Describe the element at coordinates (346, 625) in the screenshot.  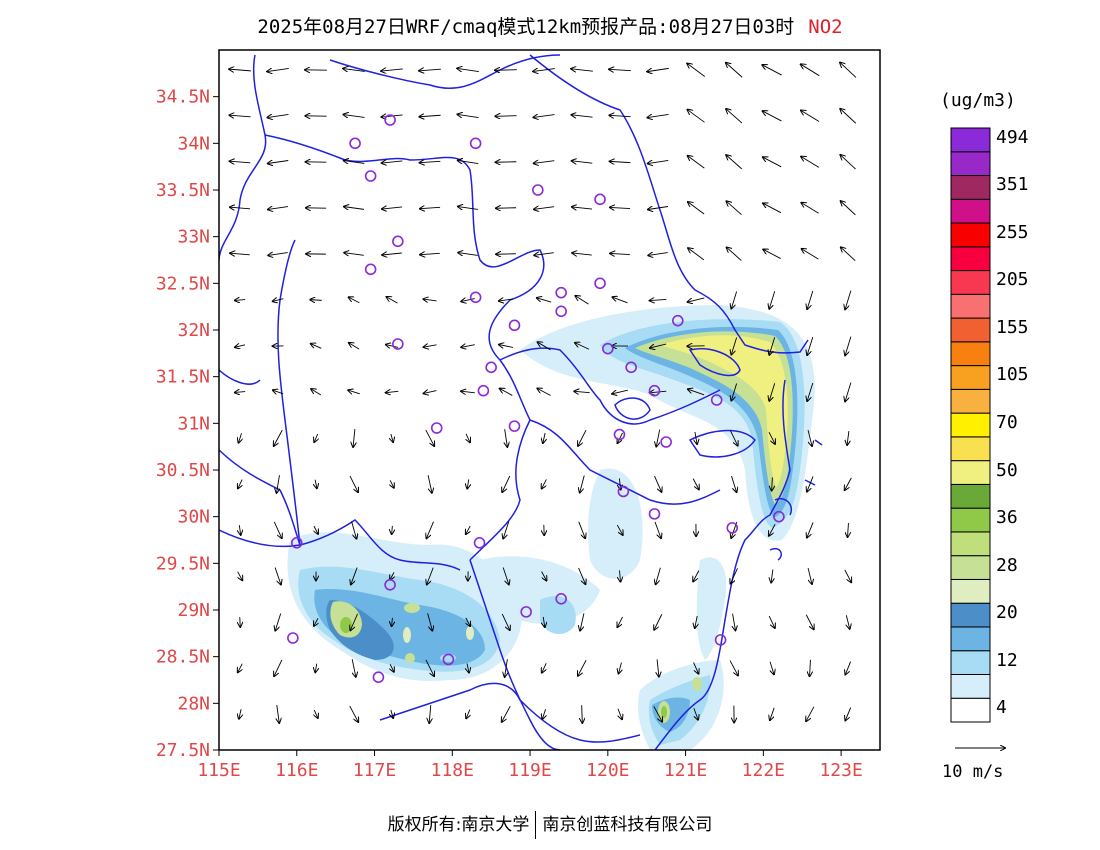
I see `south-hotspot-1-core` at that location.